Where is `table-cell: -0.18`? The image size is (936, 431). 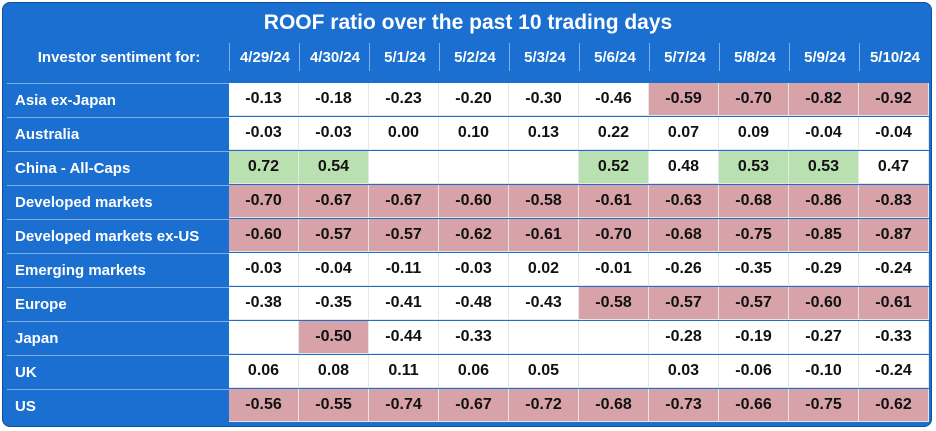 table-cell: -0.18 is located at coordinates (334, 99).